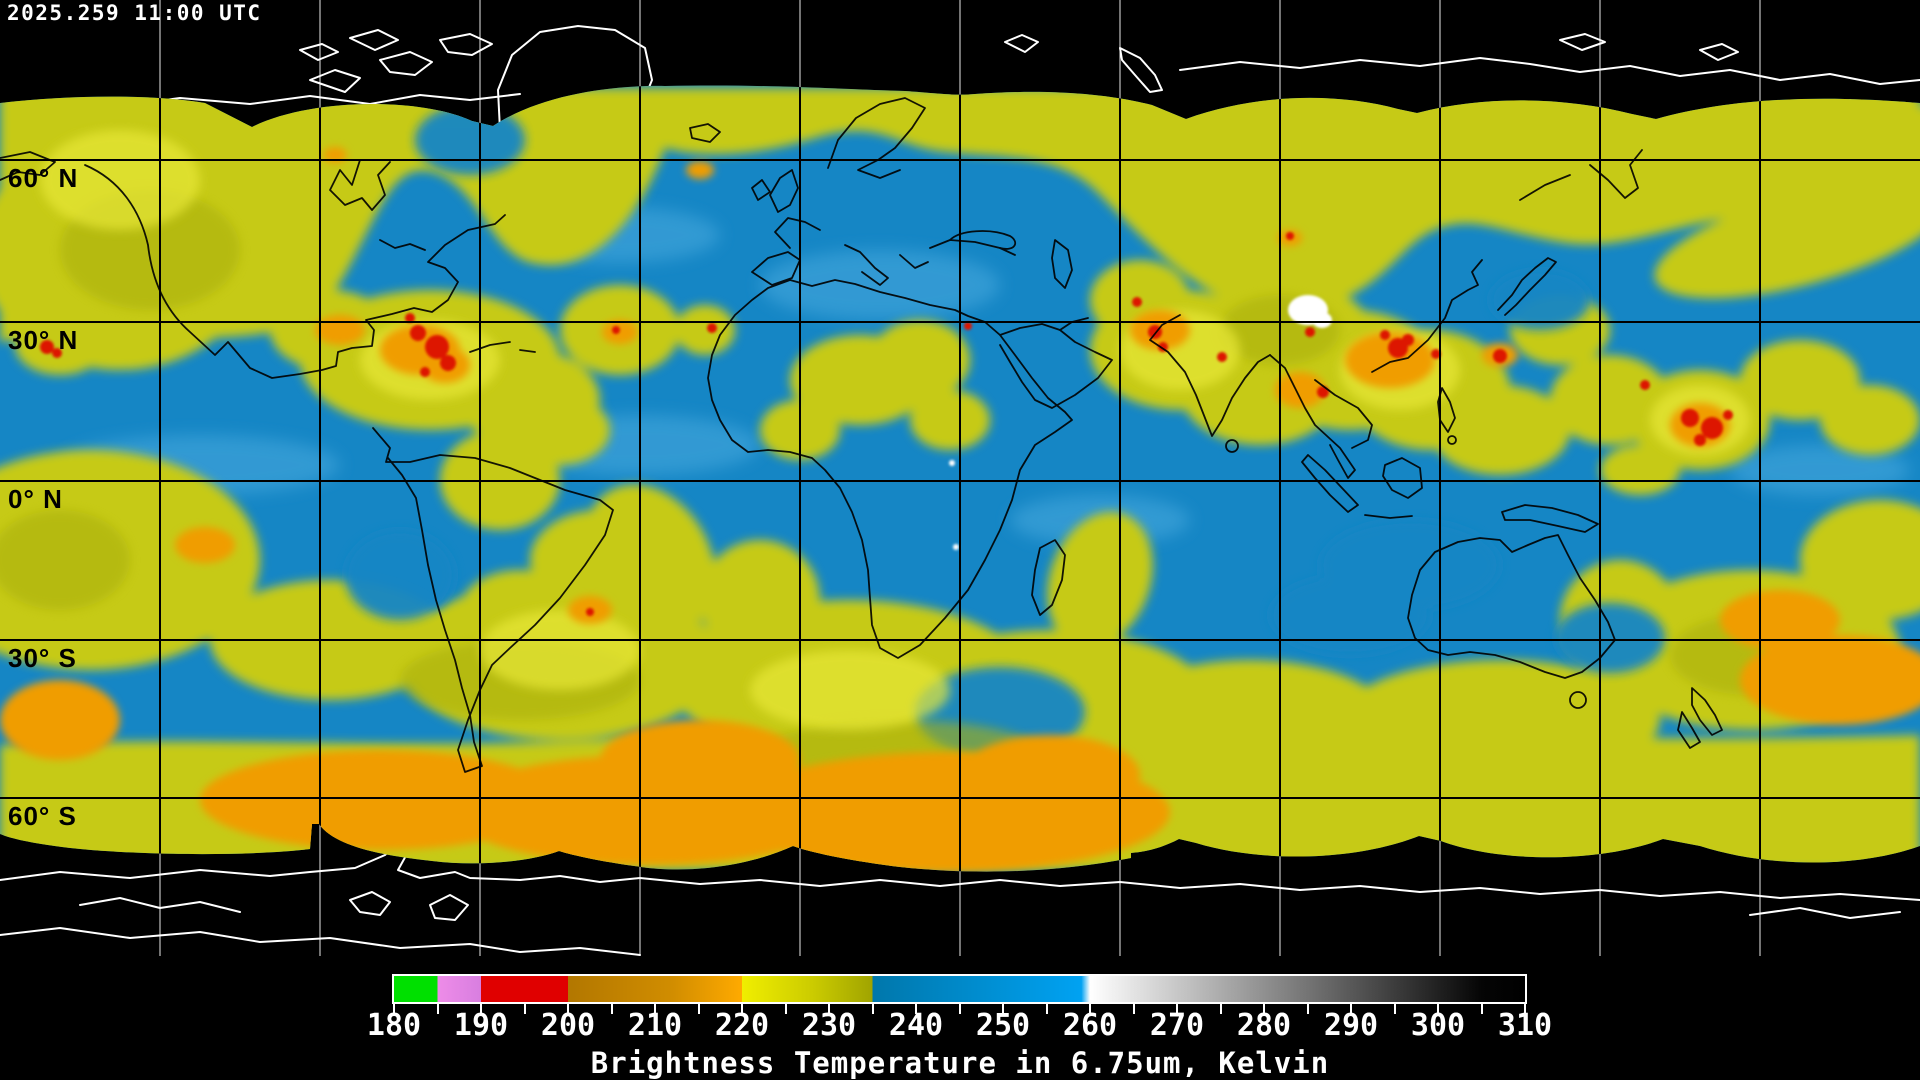  Describe the element at coordinates (43, 178) in the screenshot. I see `lat-label: 60° N` at that location.